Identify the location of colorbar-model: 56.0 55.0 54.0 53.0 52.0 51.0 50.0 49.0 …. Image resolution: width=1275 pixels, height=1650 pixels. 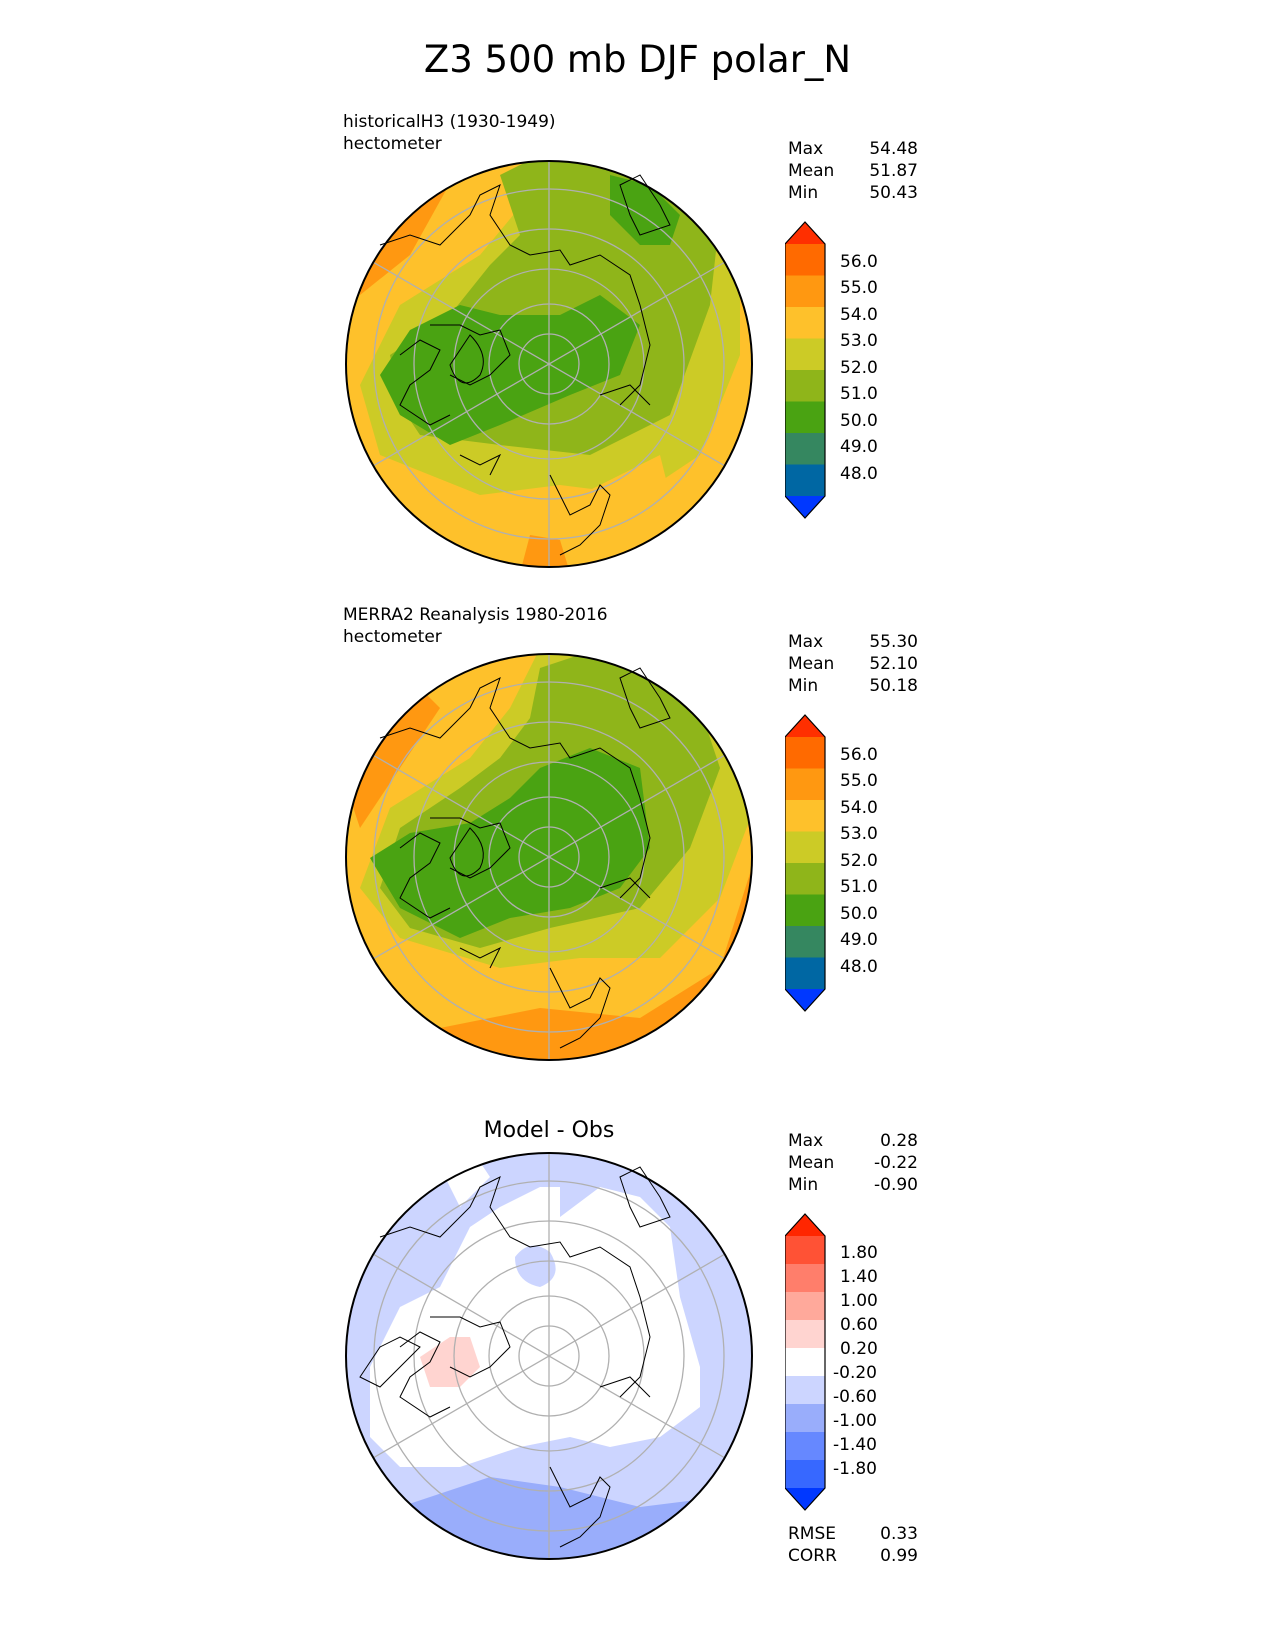
(860, 370).